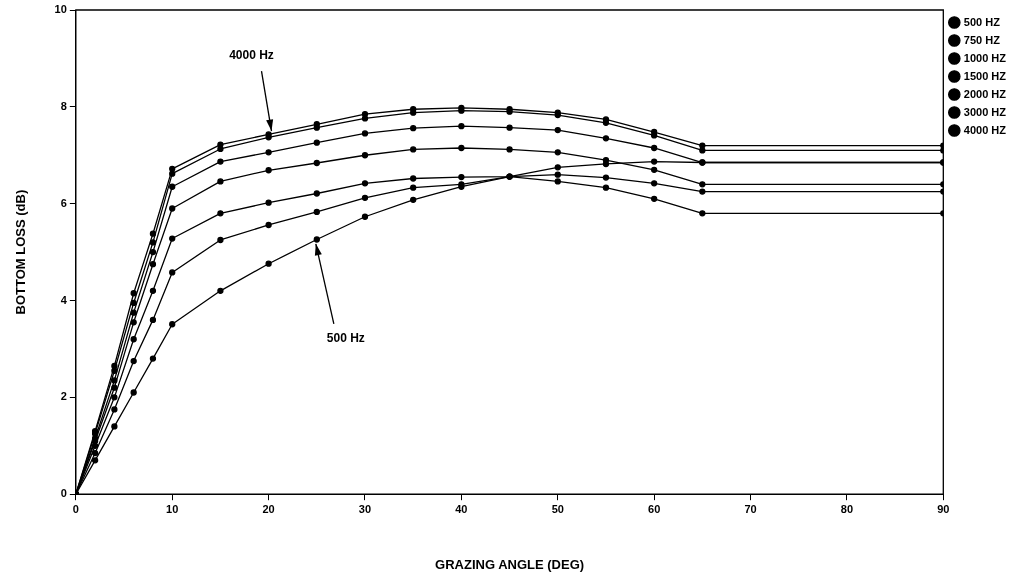 The height and width of the screenshot is (582, 1026). What do you see at coordinates (75, 508) in the screenshot?
I see `x-tick-label: 0` at bounding box center [75, 508].